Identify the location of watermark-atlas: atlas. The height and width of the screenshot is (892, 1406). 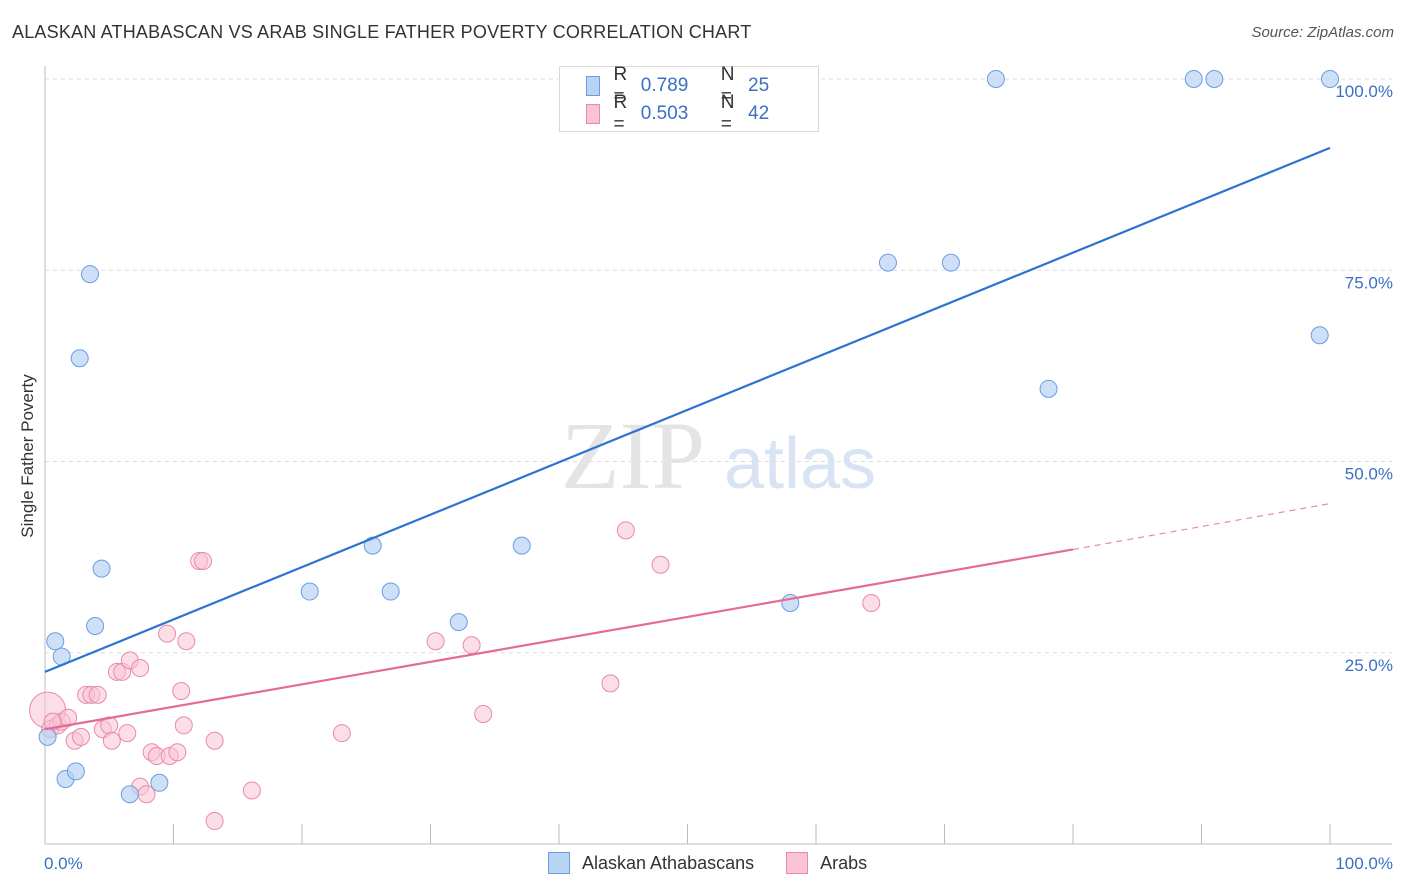
(800, 464).